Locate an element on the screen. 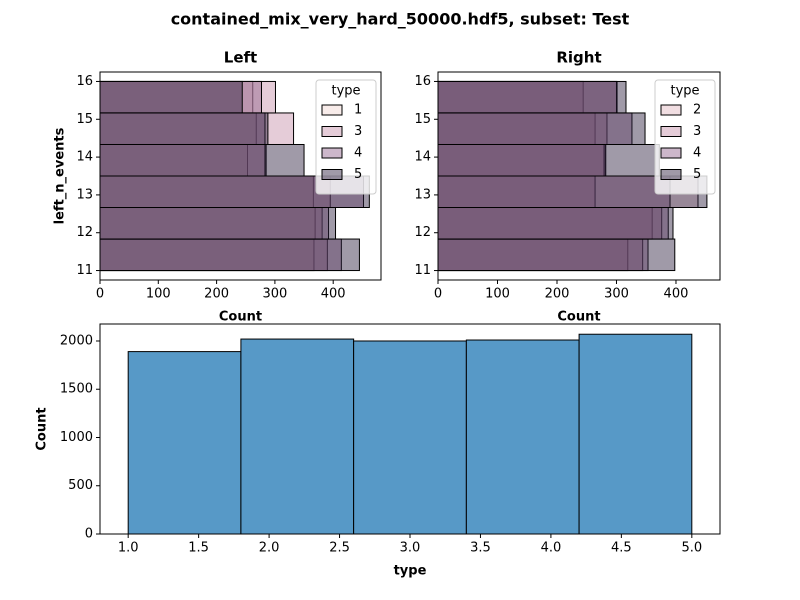 The width and height of the screenshot is (800, 600). y-tick-label: 1500 is located at coordinates (76, 389).